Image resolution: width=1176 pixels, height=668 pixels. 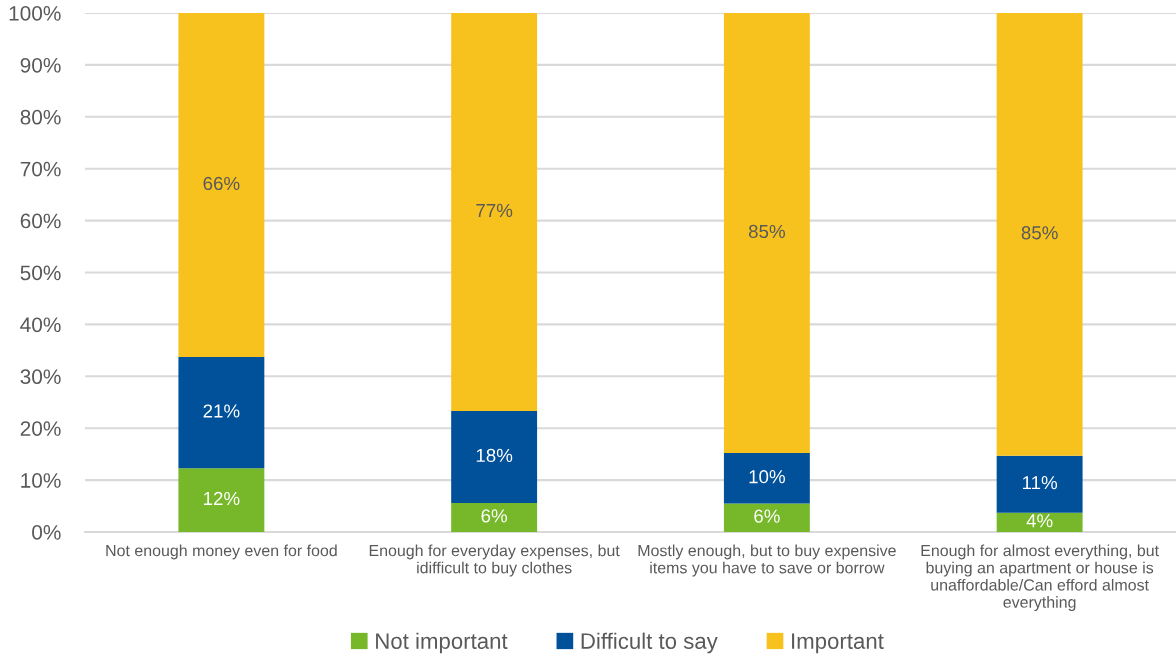 What do you see at coordinates (41, 480) in the screenshot?
I see `y-tick-label: 10%` at bounding box center [41, 480].